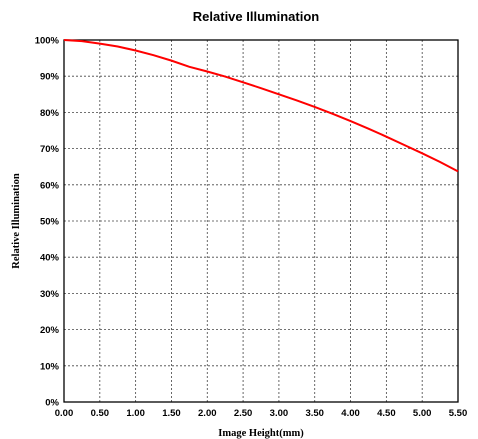 This screenshot has height=439, width=478. I want to click on y-tick-label: 70%, so click(50, 149).